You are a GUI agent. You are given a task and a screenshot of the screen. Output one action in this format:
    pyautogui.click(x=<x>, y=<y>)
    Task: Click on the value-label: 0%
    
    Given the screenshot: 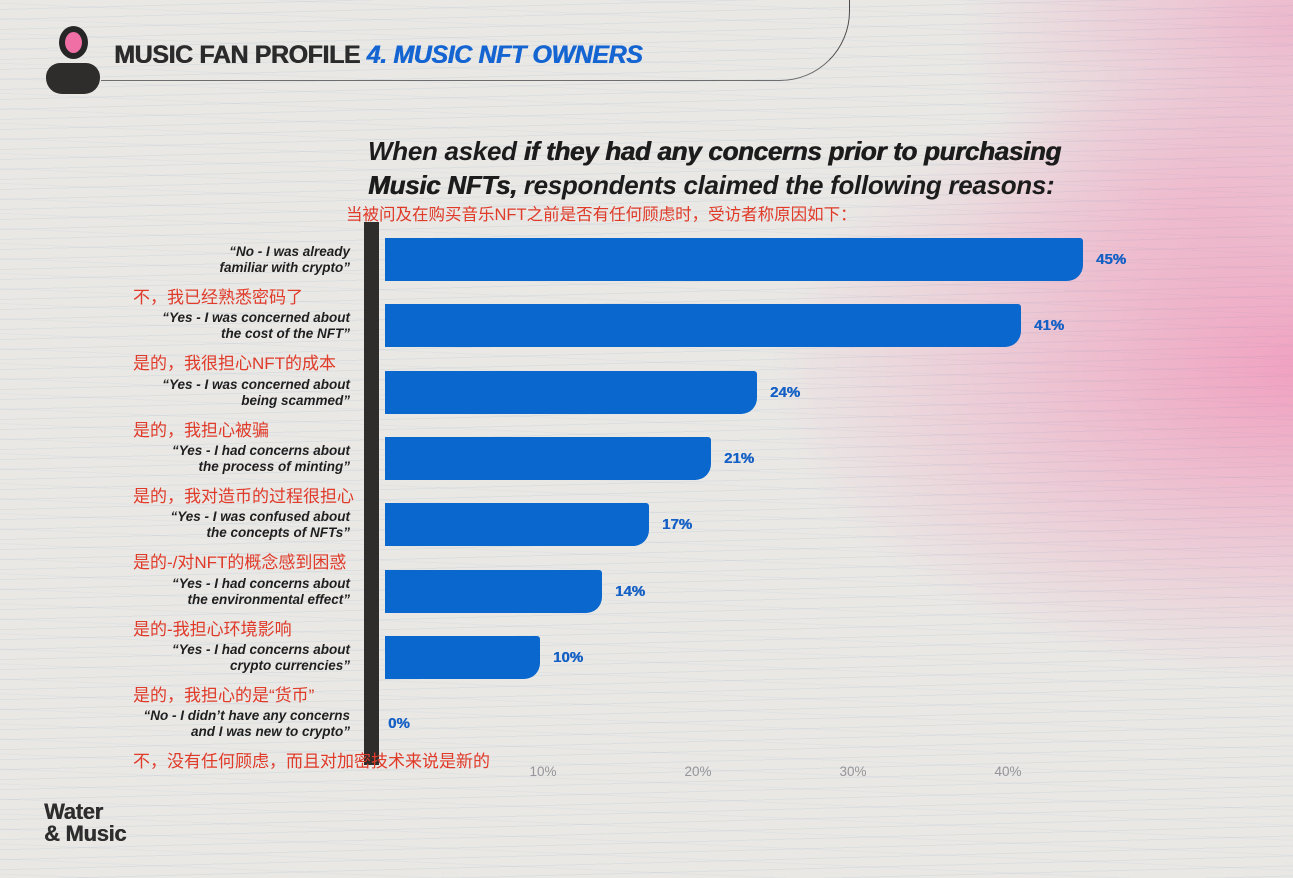 What is the action you would take?
    pyautogui.click(x=399, y=724)
    